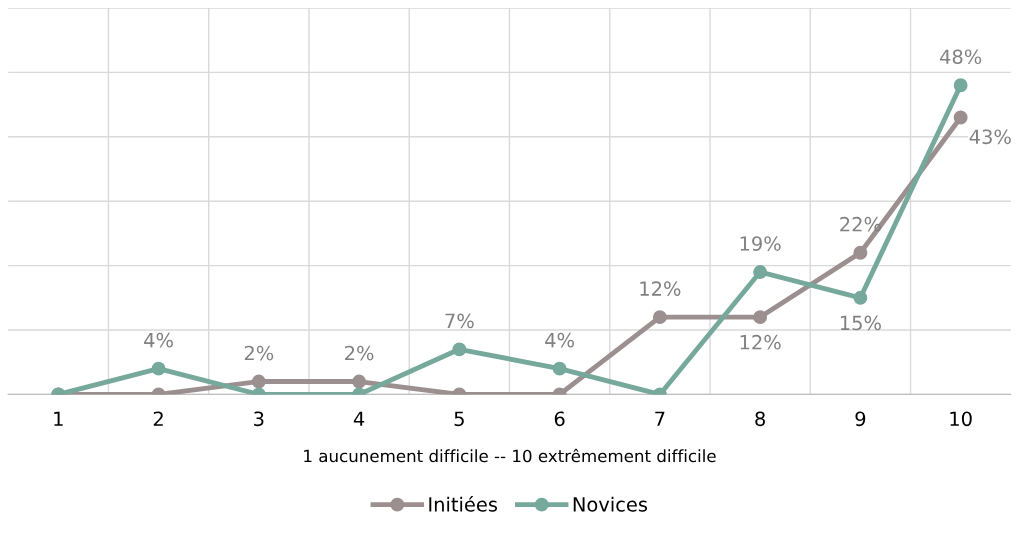 This screenshot has height=533, width=1021. What do you see at coordinates (860, 323) in the screenshot?
I see `data-label: 15%` at bounding box center [860, 323].